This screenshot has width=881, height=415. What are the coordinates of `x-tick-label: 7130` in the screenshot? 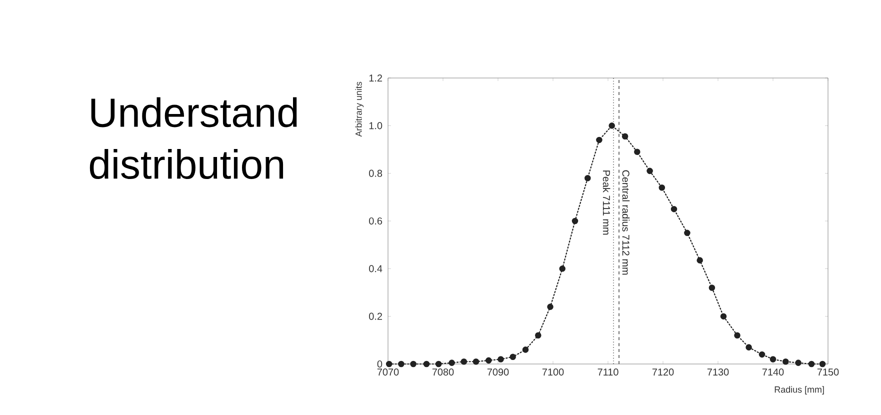 It's located at (718, 372).